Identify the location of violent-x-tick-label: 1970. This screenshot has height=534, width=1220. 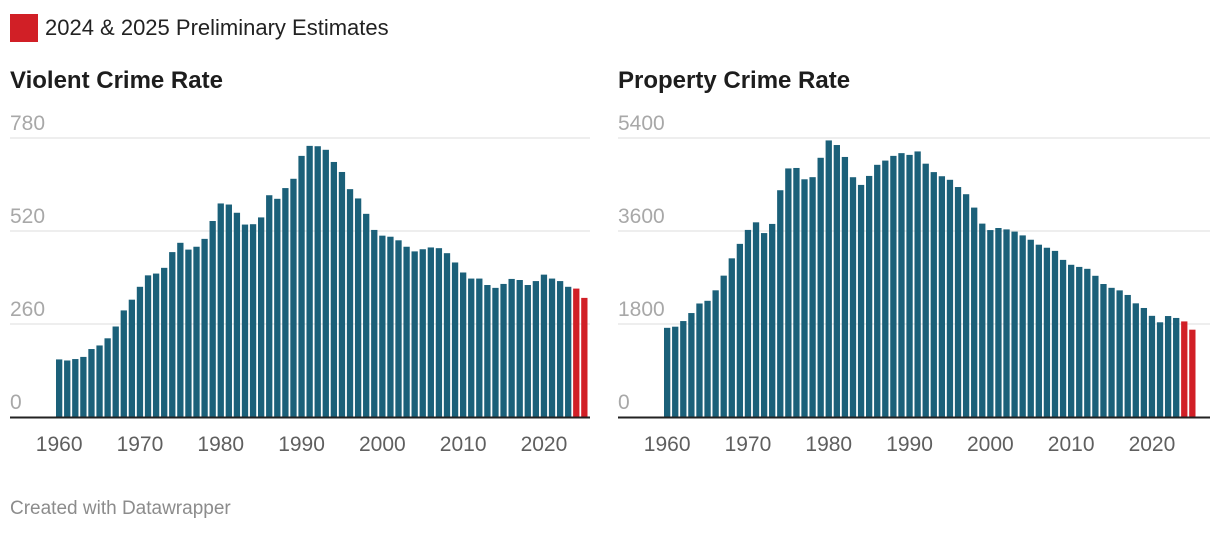
(140, 444).